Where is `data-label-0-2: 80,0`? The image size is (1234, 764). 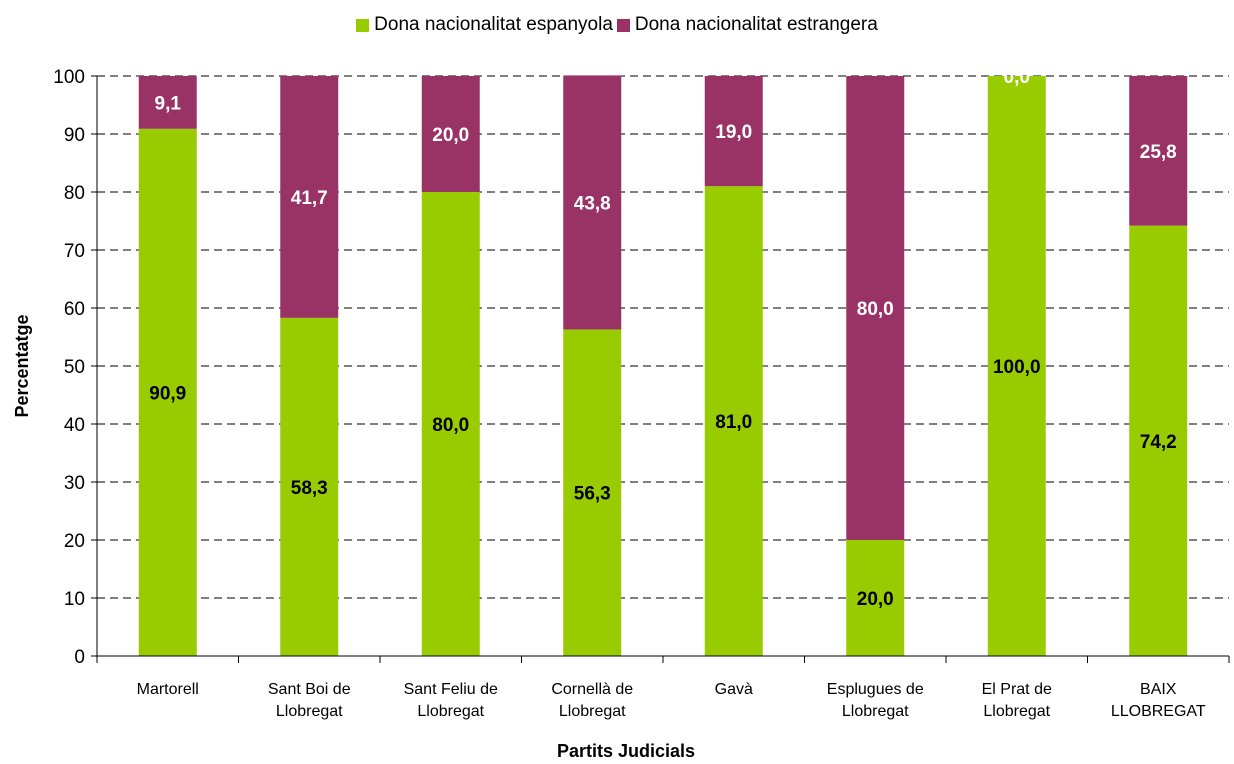 data-label-0-2: 80,0 is located at coordinates (450, 425).